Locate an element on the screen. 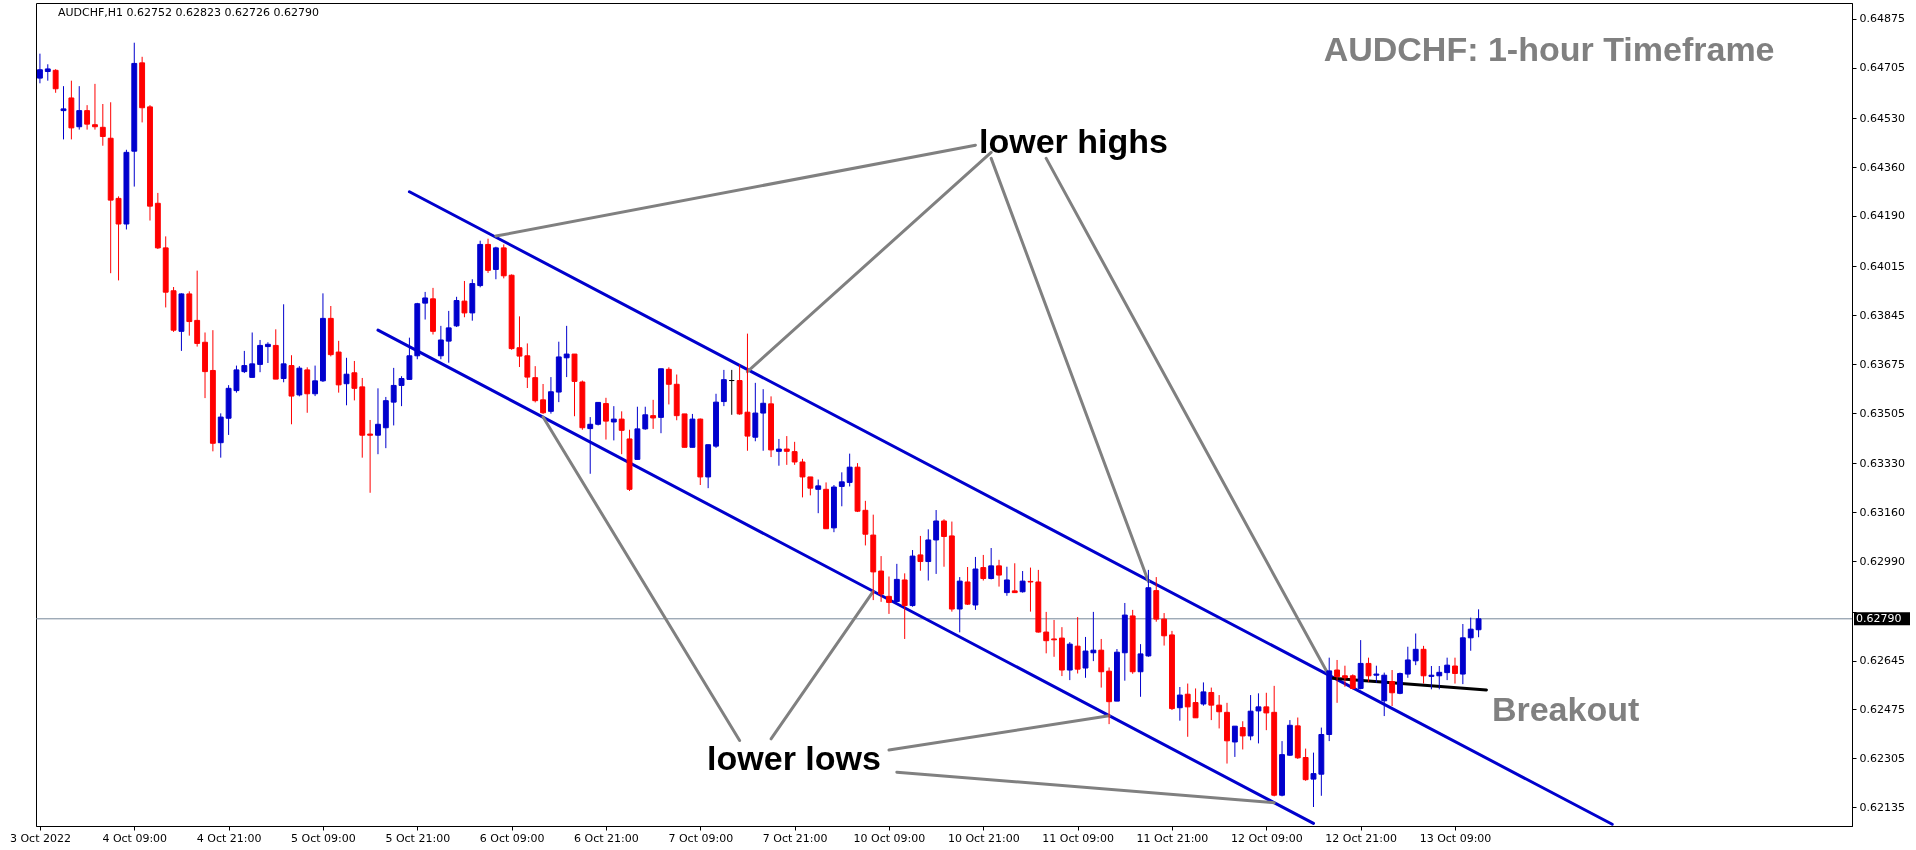 The image size is (1916, 850). y-tick-label: 0.64530 is located at coordinates (1882, 118).